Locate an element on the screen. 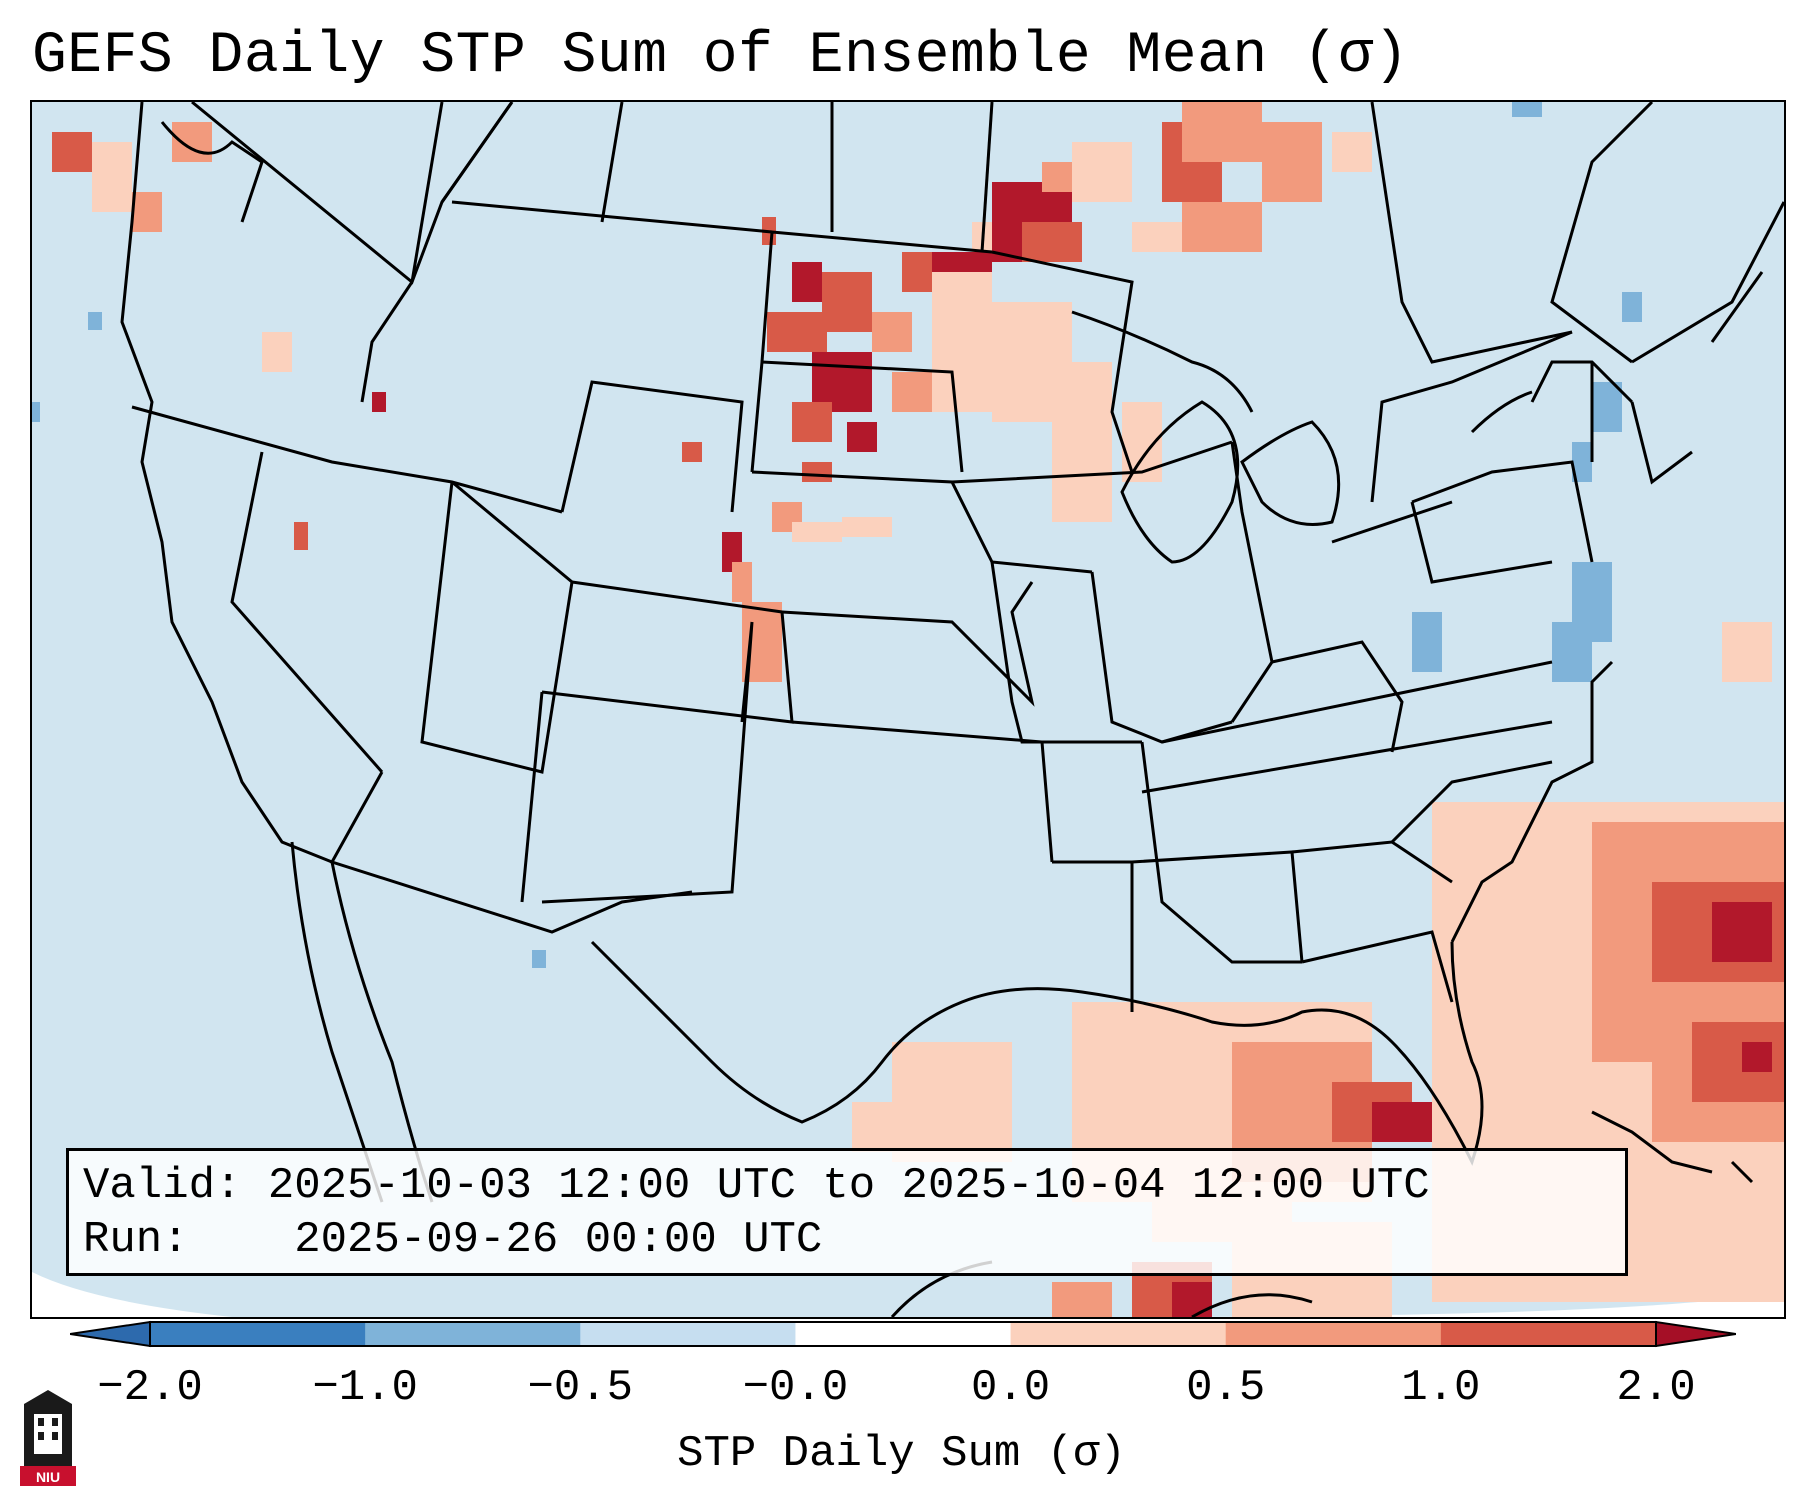 The height and width of the screenshot is (1506, 1803). colorbar-label: STP Daily Sum (σ) is located at coordinates (901, 1454).